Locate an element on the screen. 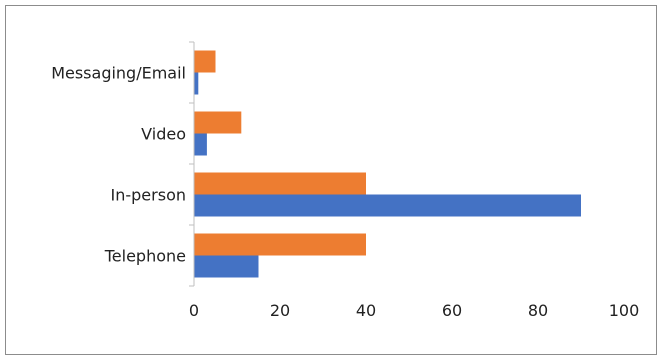  category-label: In-person is located at coordinates (148, 195).